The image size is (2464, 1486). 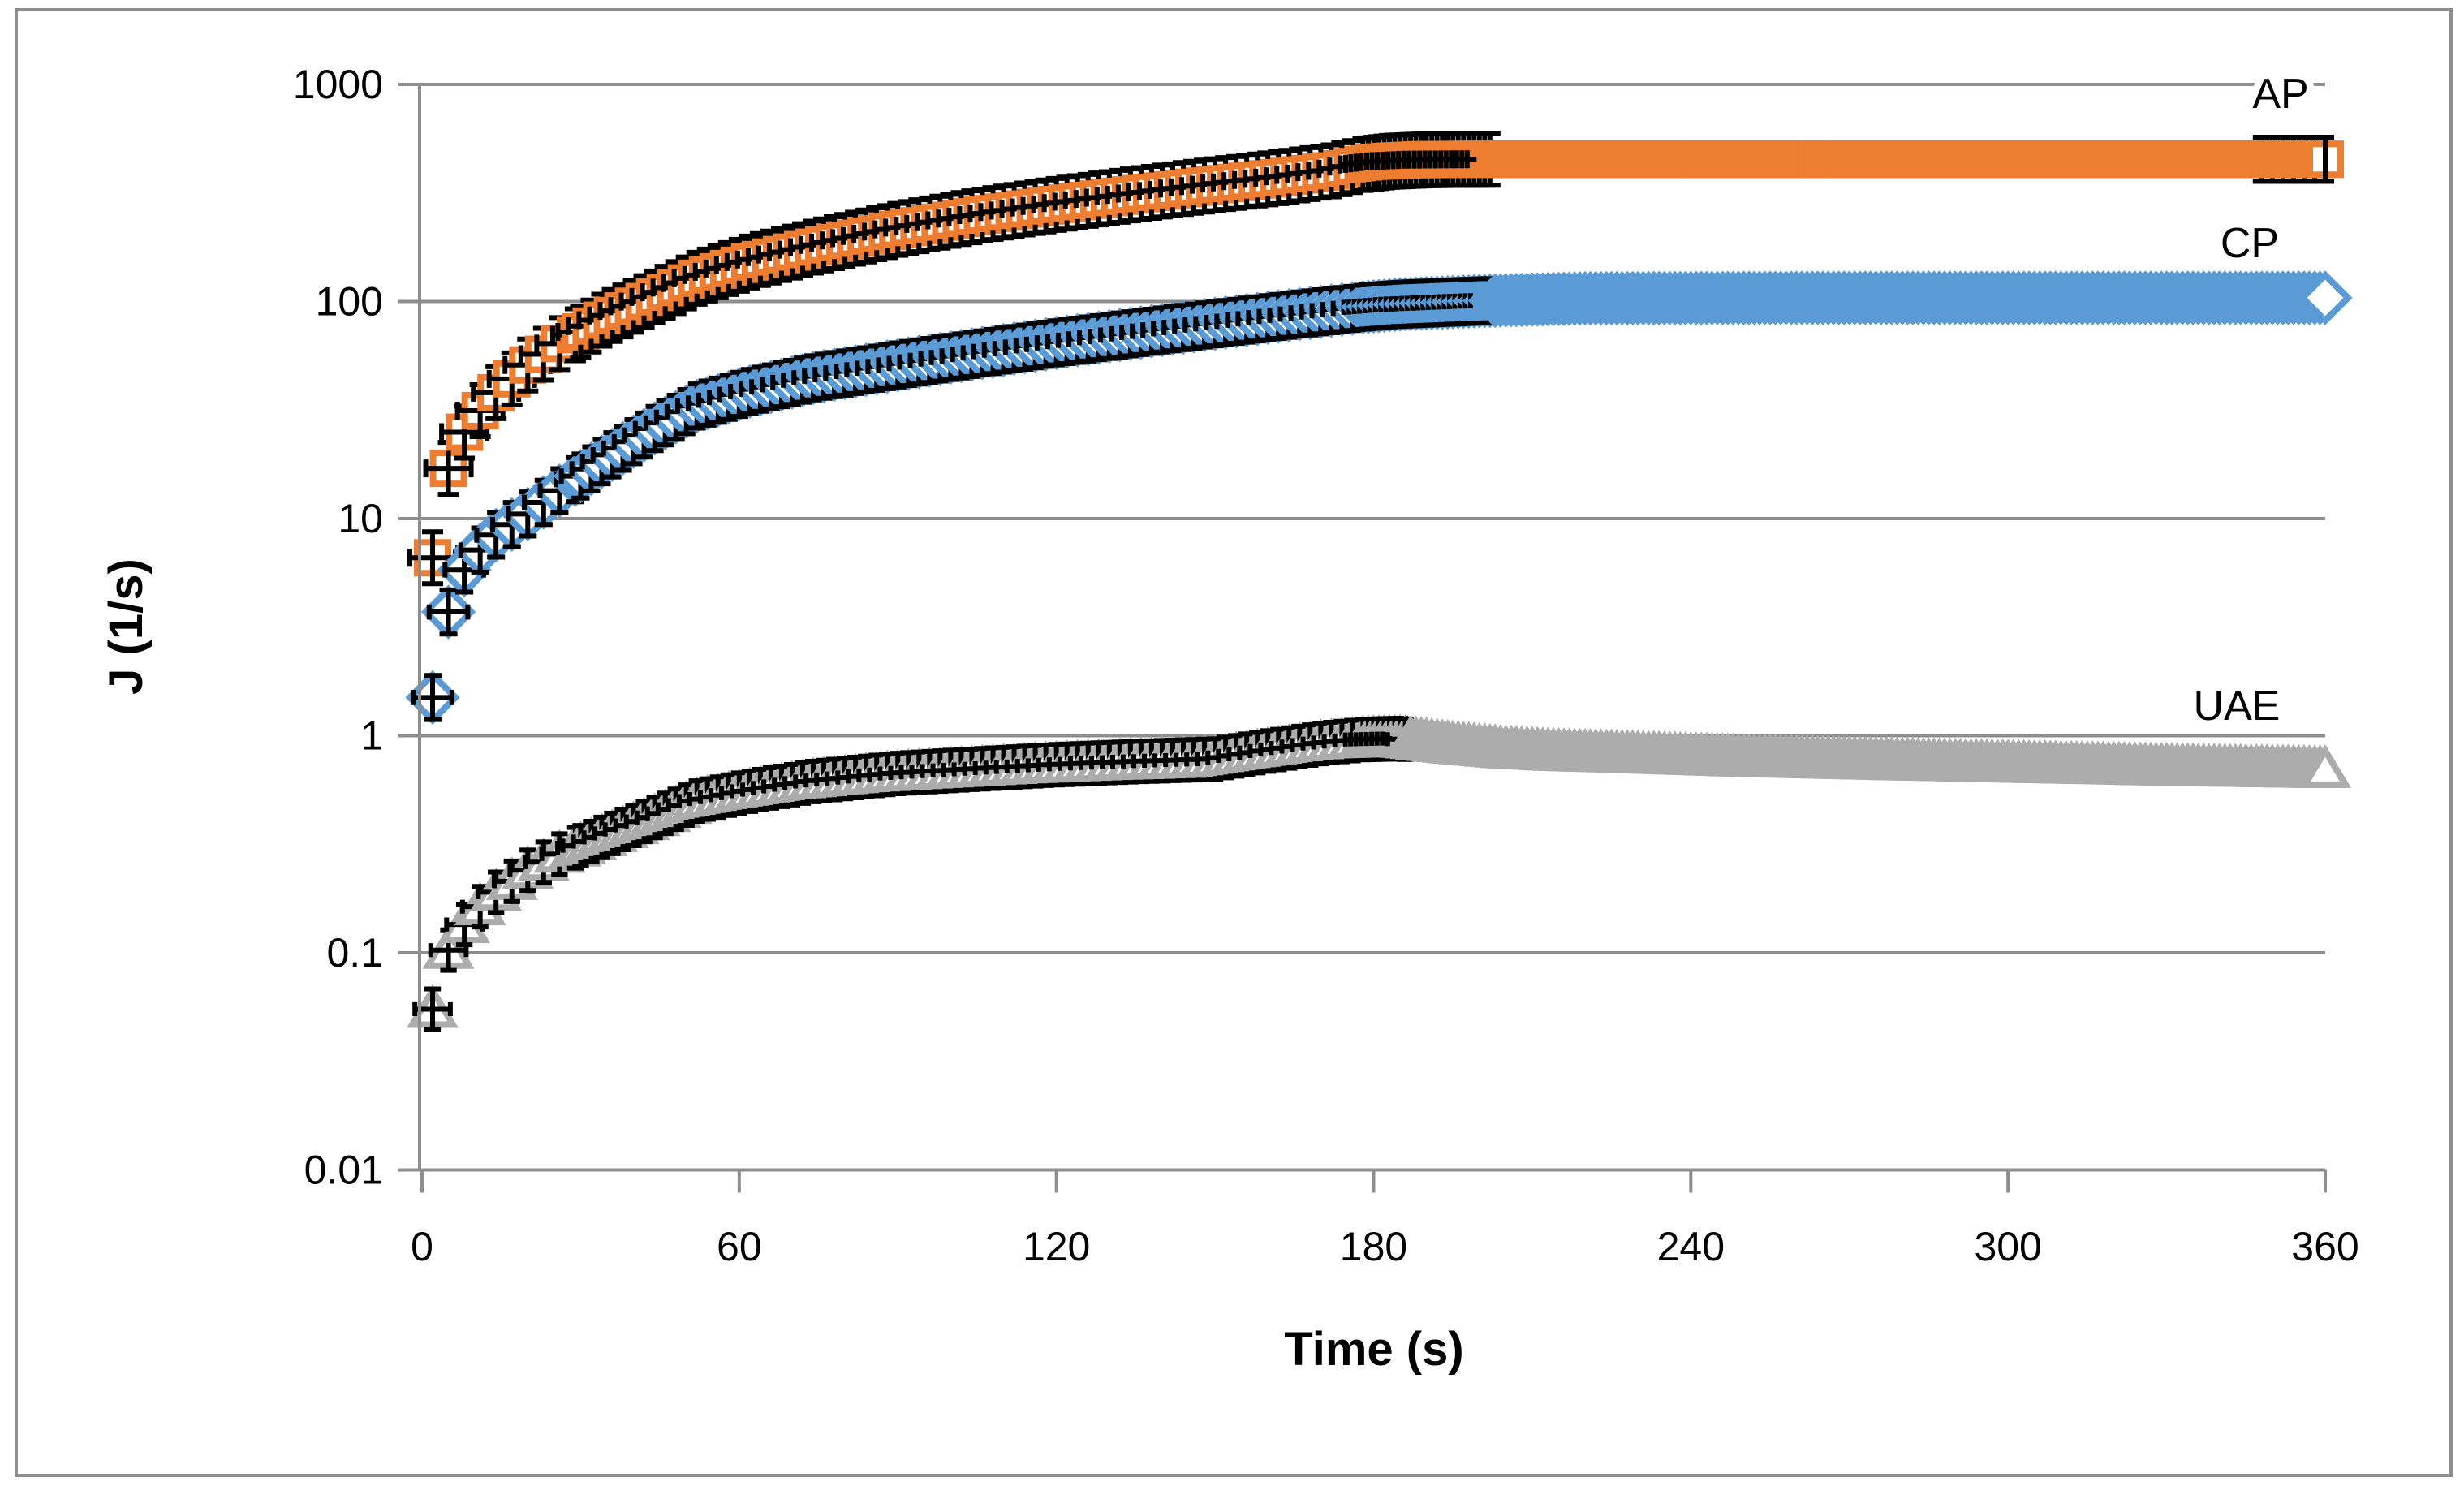 I want to click on x-tick-label: 120, so click(x=1057, y=1246).